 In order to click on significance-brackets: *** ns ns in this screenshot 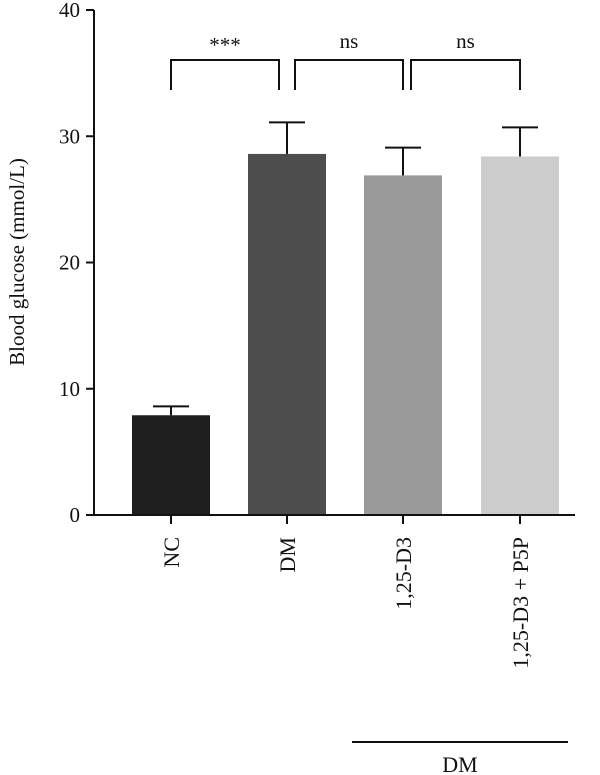, I will do `click(345, 59)`.